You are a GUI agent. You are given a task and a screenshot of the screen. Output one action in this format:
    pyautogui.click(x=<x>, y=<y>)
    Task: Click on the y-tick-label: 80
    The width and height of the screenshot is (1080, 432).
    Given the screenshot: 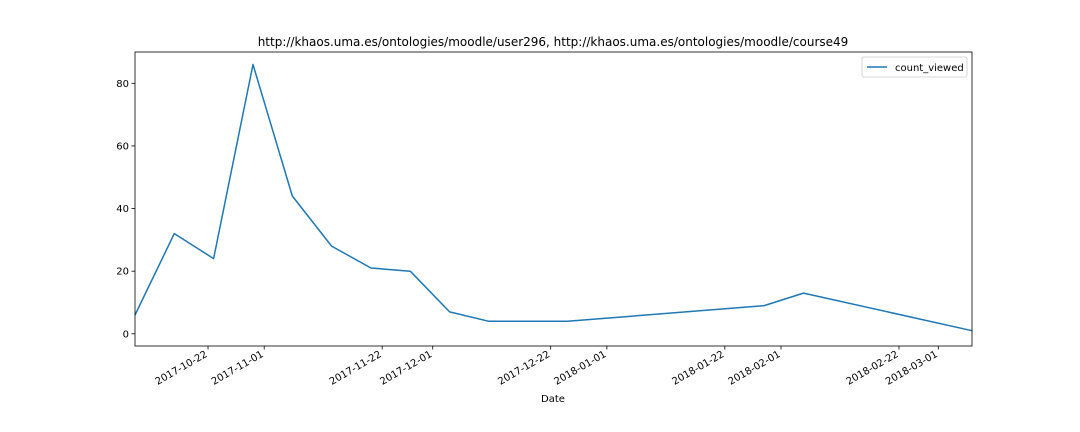 What is the action you would take?
    pyautogui.click(x=122, y=84)
    